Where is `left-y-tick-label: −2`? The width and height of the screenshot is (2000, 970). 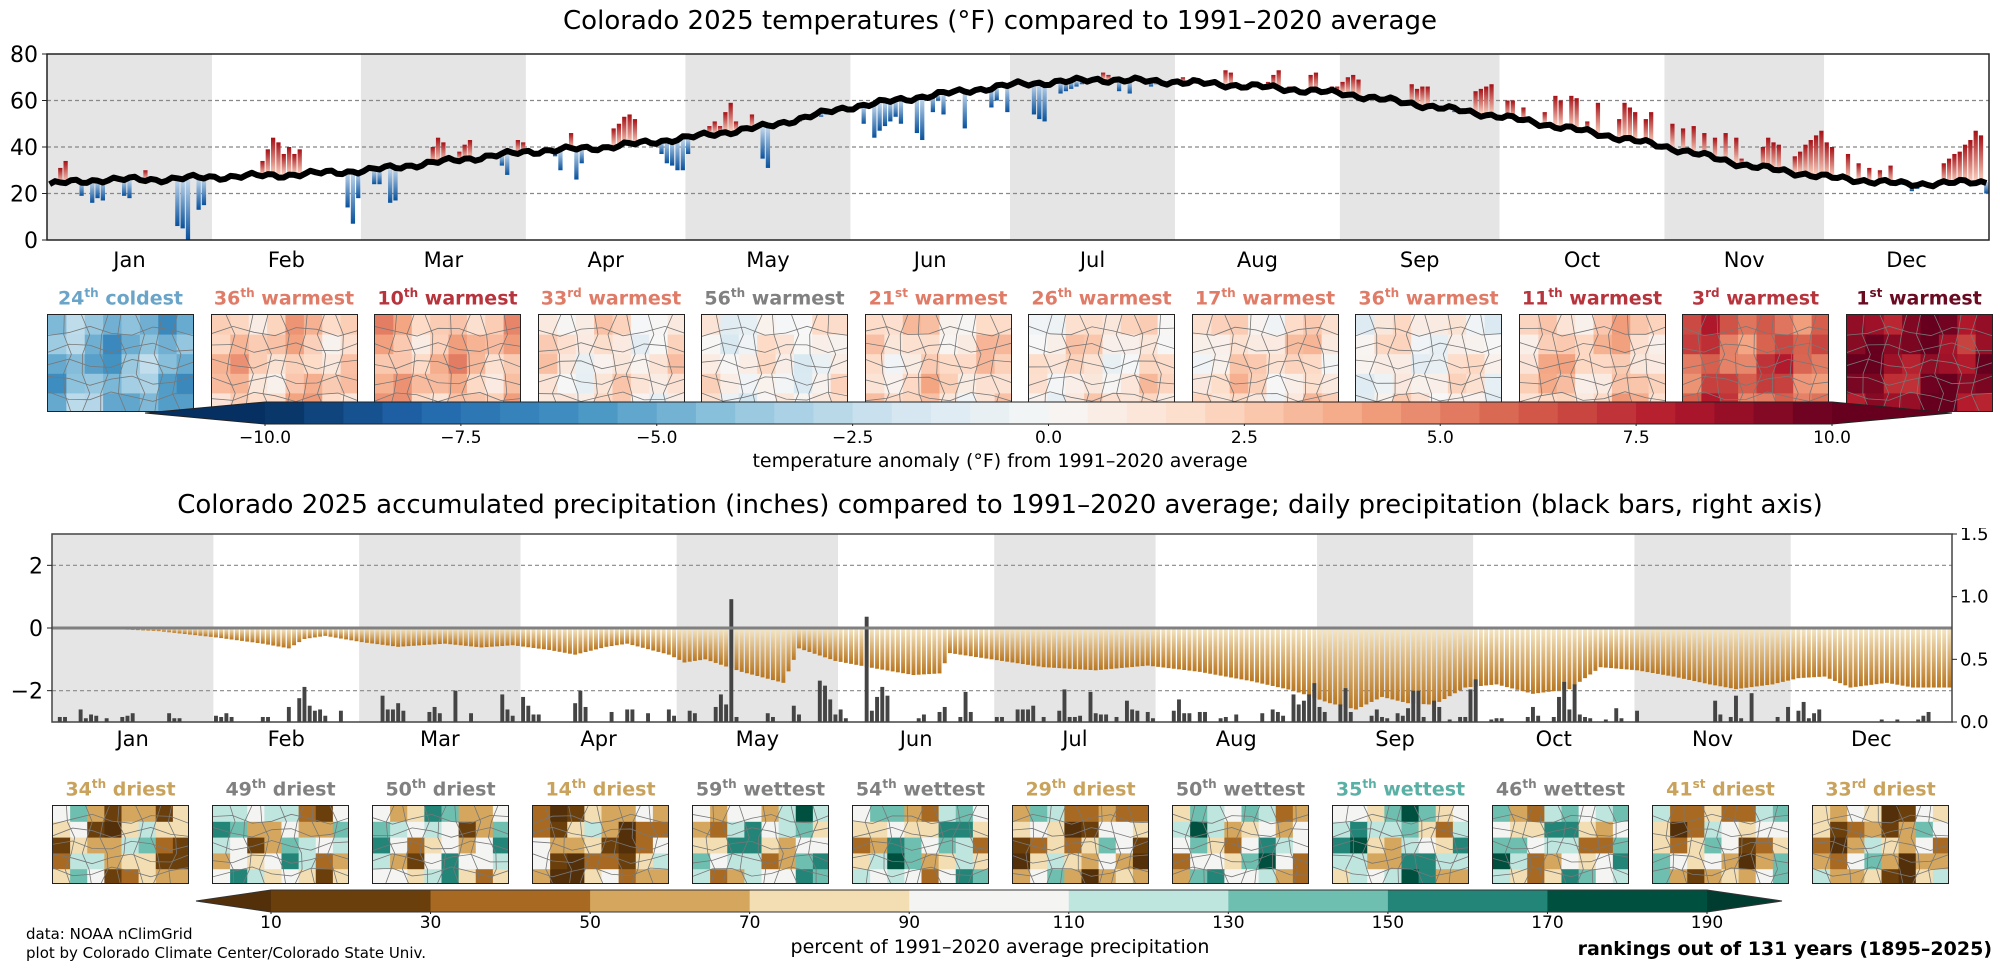 left-y-tick-label: −2 is located at coordinates (27, 692).